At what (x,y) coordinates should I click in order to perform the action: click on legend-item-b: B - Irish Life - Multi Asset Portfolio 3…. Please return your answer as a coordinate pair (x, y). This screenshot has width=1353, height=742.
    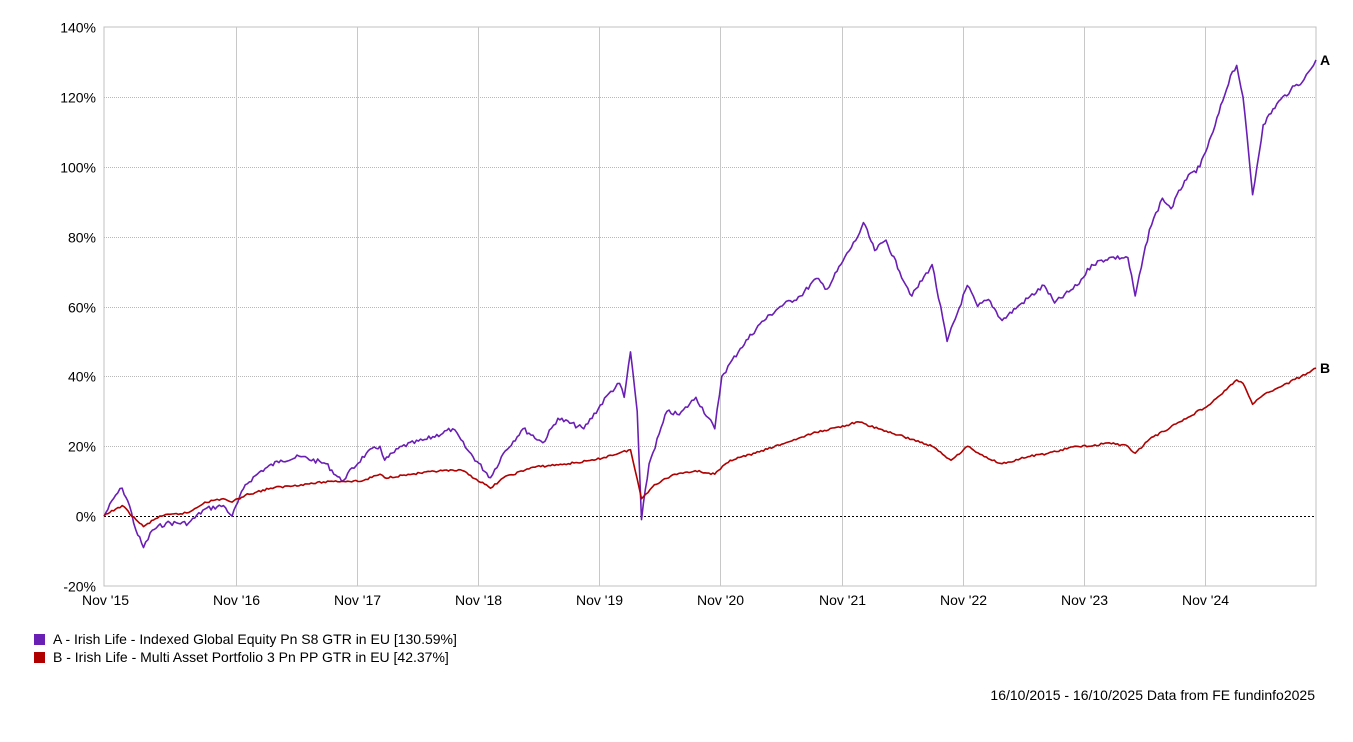
    Looking at the image, I should click on (245, 657).